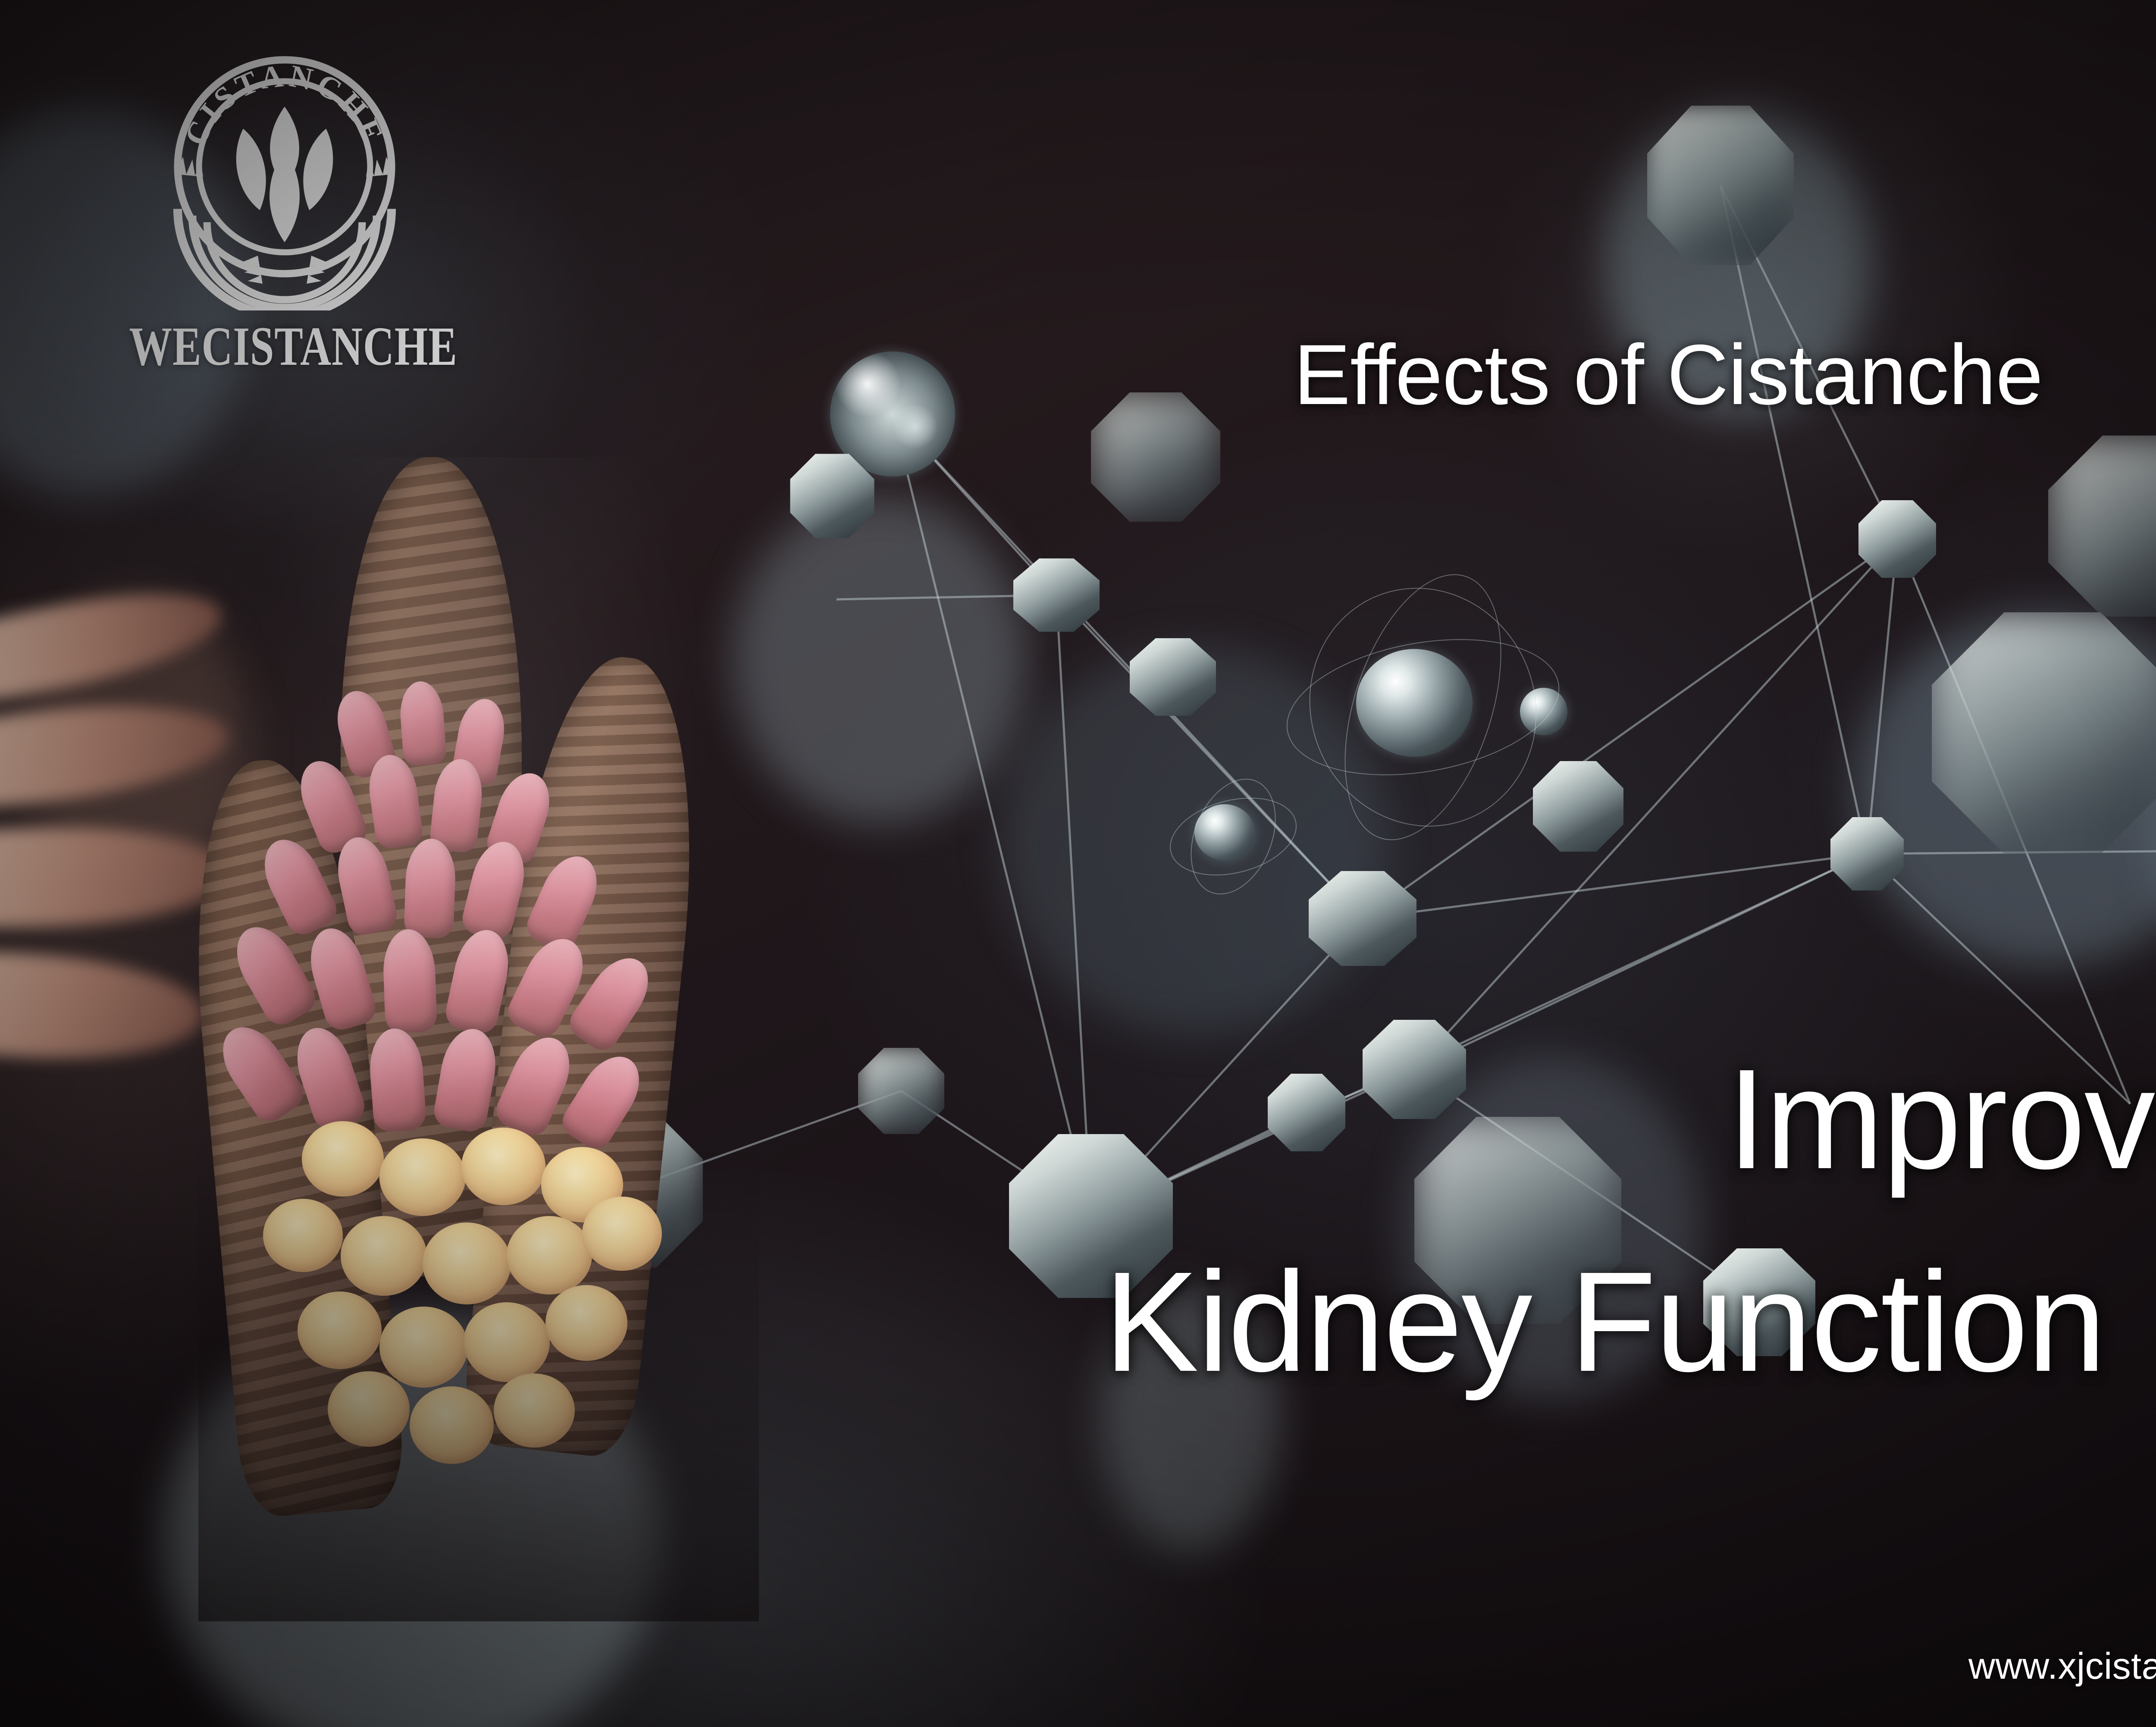 This screenshot has width=2156, height=1727. I want to click on headline-line-1: Improve, so click(1941, 1118).